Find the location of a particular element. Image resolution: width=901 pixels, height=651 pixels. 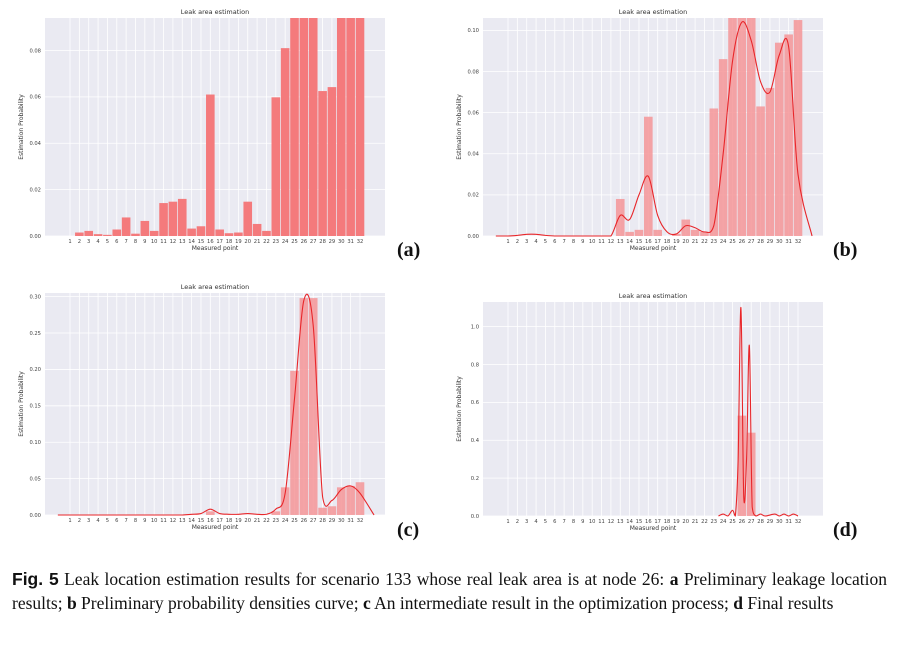

y-axis-label: Estimation Probability is located at coordinates (459, 409).